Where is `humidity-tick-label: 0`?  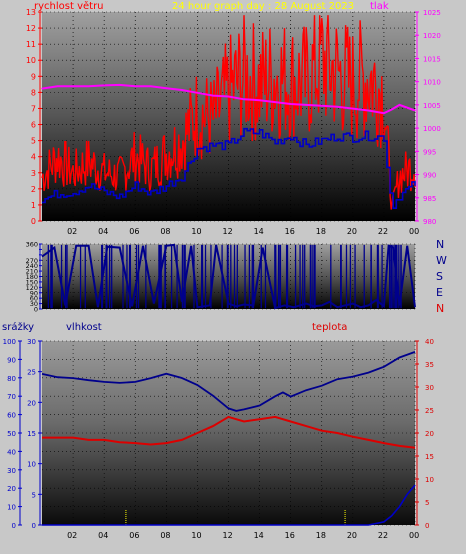
humidity-tick-label: 0 is located at coordinates (14, 526).